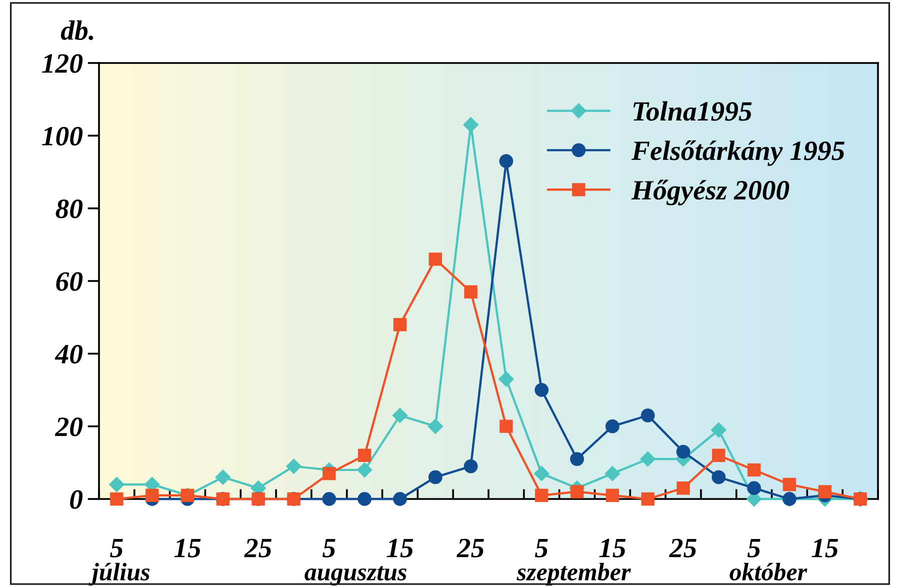  What do you see at coordinates (62, 63) in the screenshot?
I see `y-tick-label: 120` at bounding box center [62, 63].